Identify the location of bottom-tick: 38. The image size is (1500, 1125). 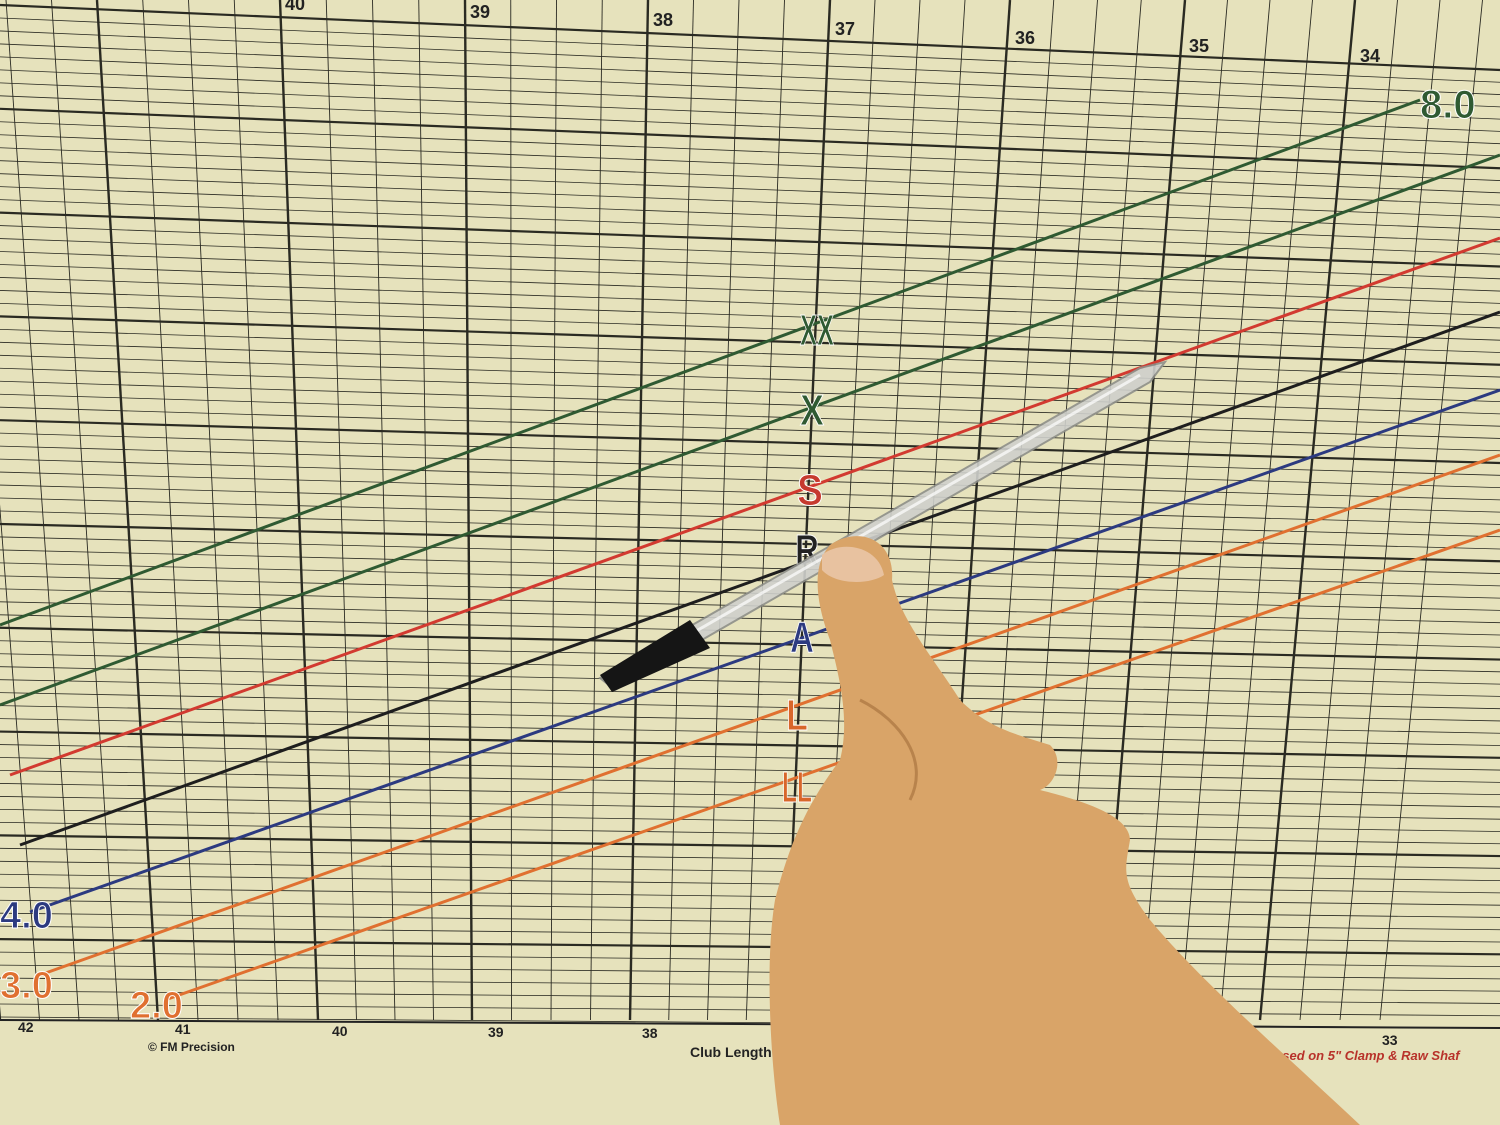
(650, 1033).